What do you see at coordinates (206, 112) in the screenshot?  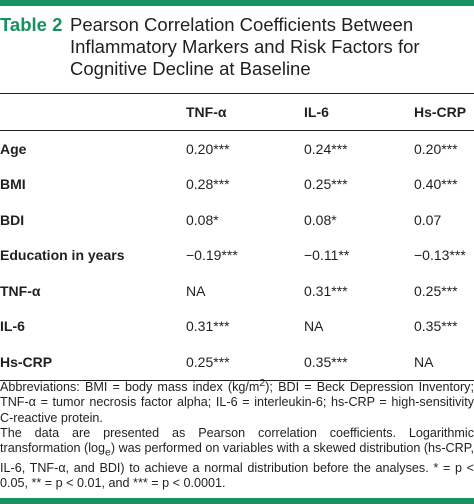 I see `header-cell-tnf-alpha: TNF-α` at bounding box center [206, 112].